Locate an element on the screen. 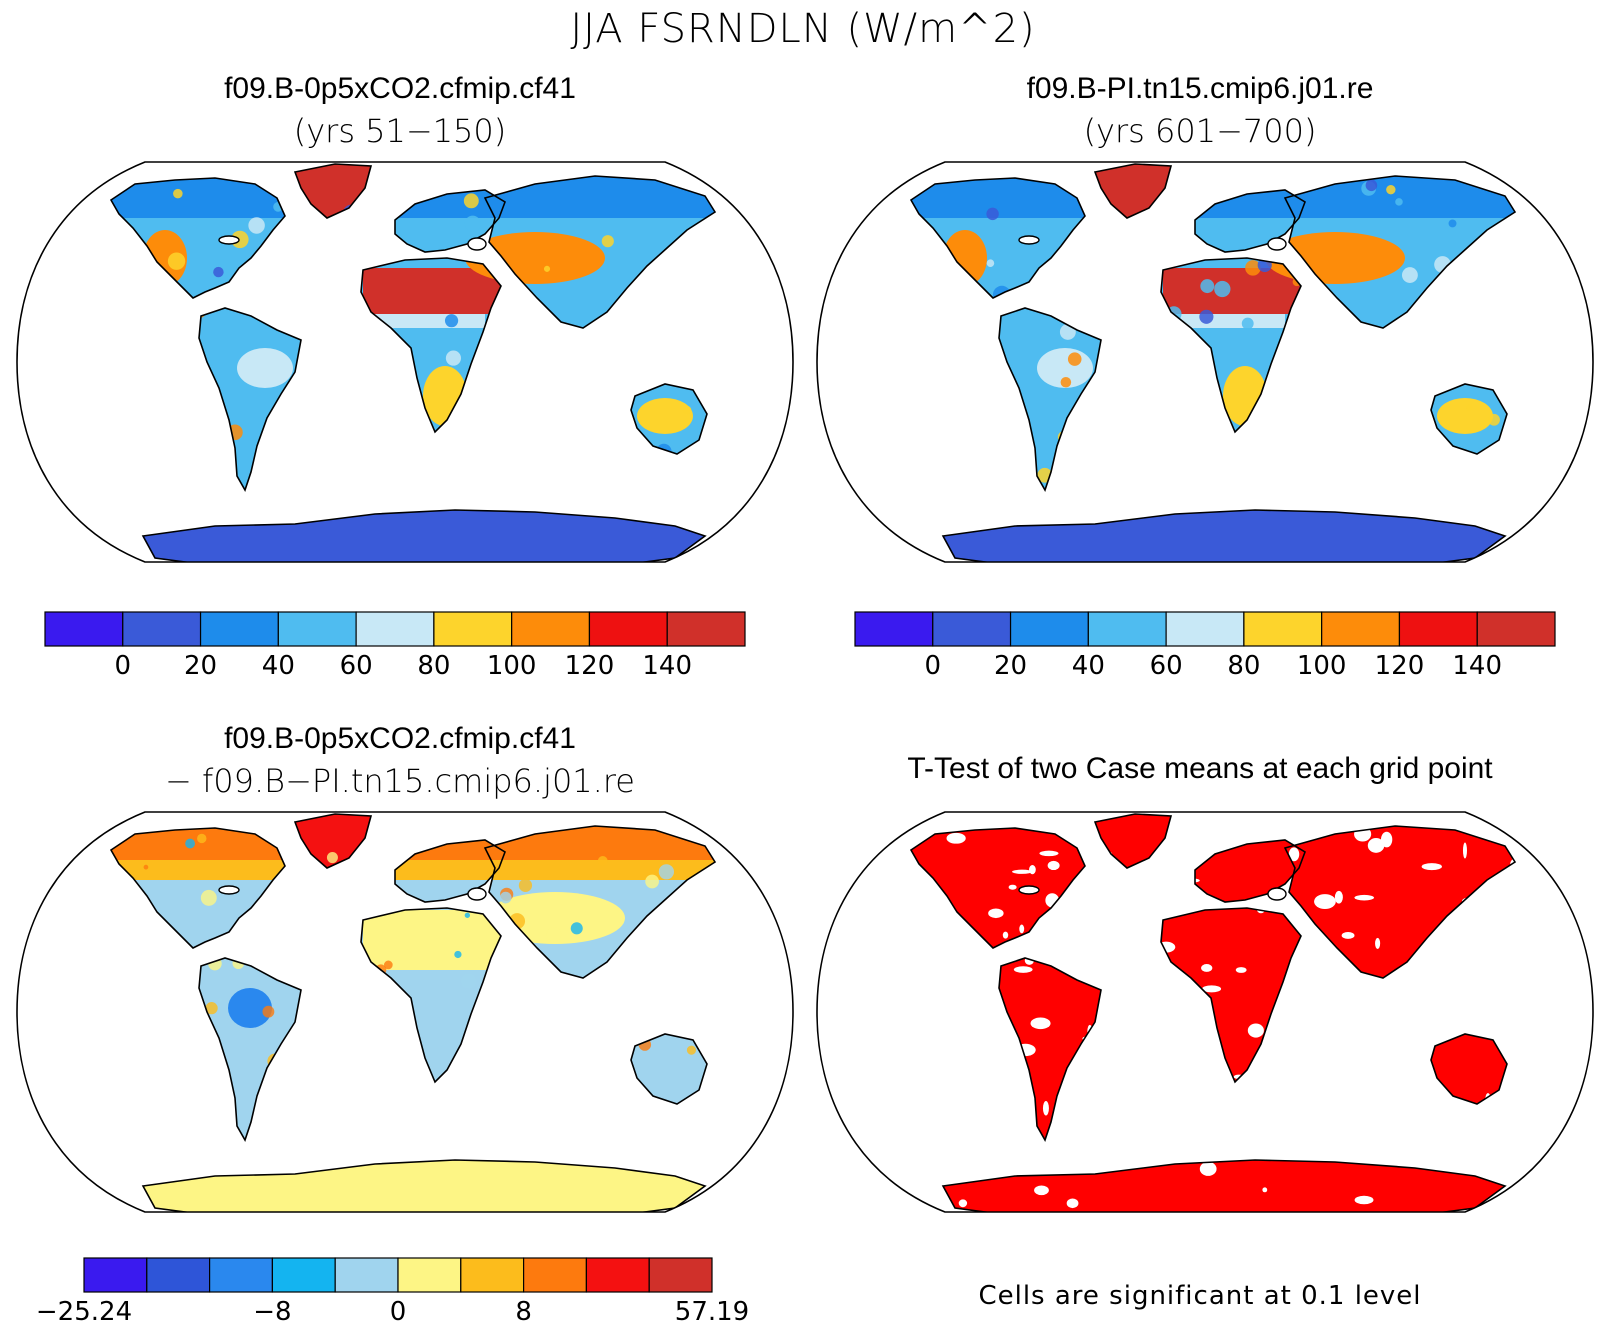 Image resolution: width=1606 pixels, height=1327 pixels. panel-2-title: f09.B-PI.tn15.cmip6.j01.re is located at coordinates (1200, 88).